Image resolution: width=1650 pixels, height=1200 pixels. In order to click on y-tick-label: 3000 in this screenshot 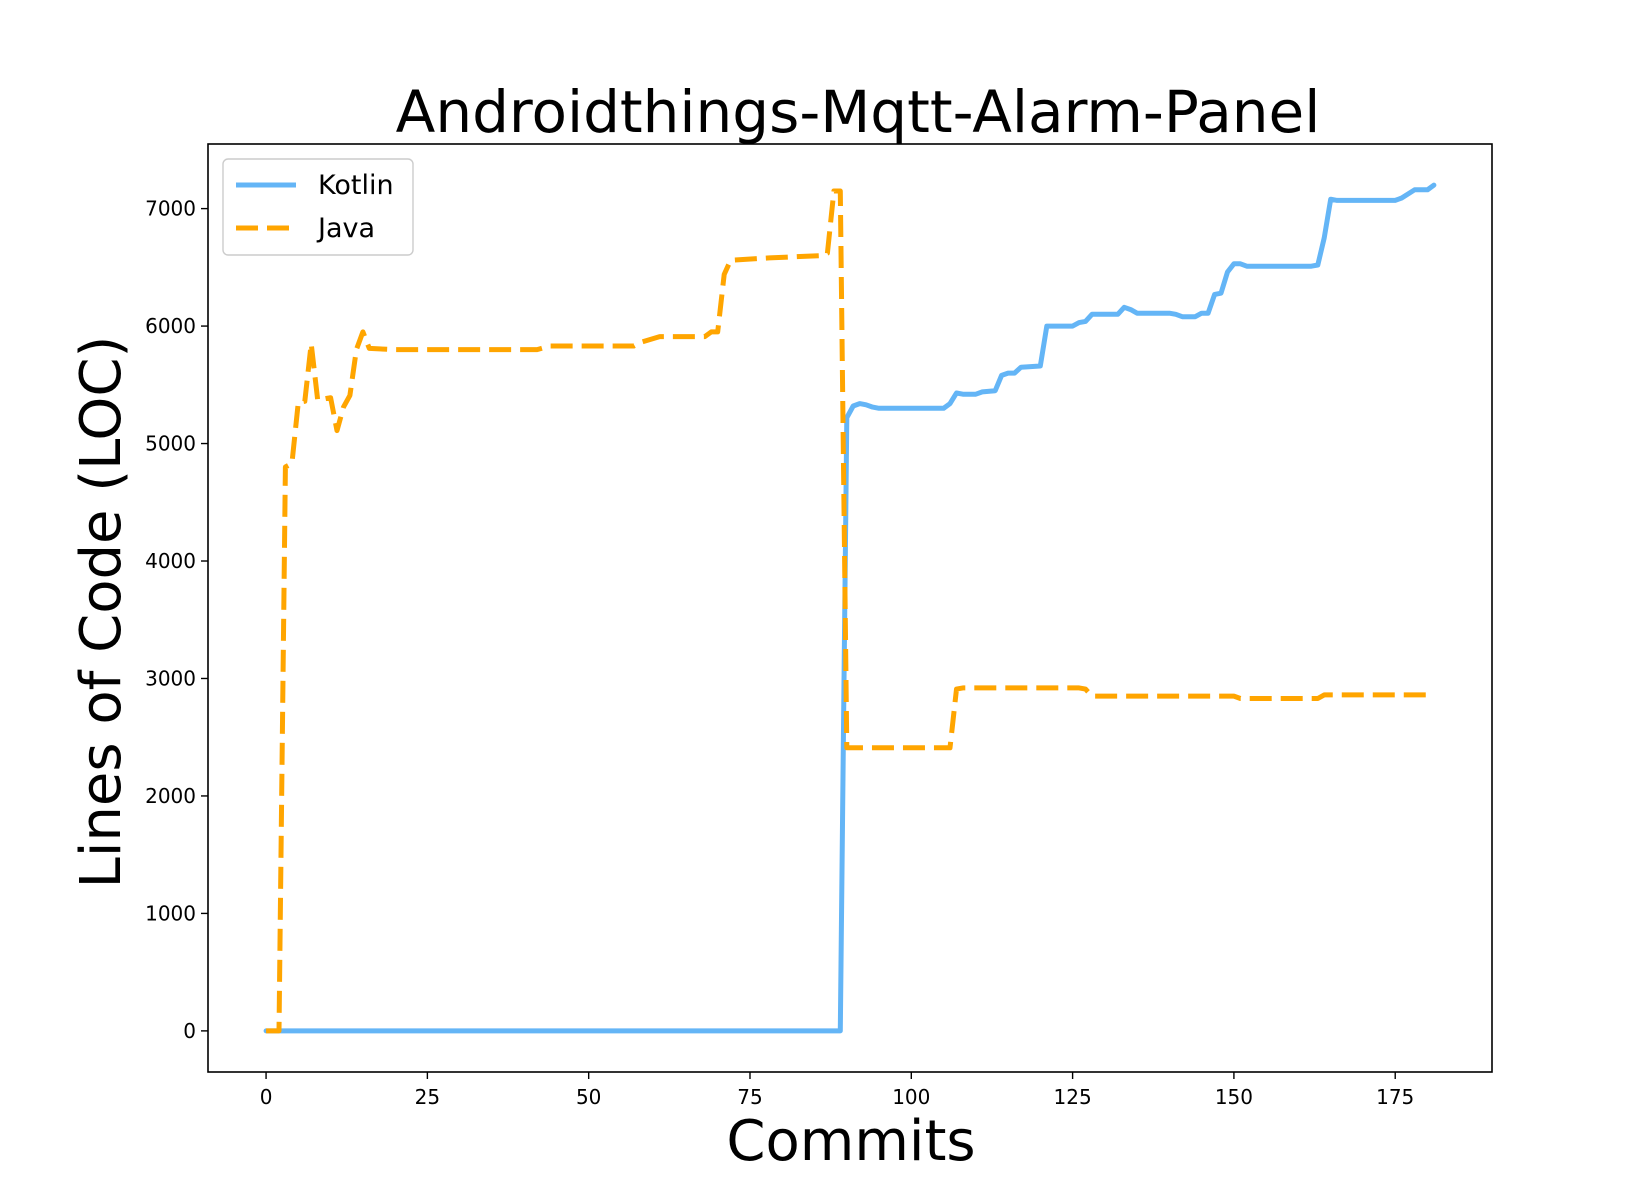, I will do `click(170, 678)`.